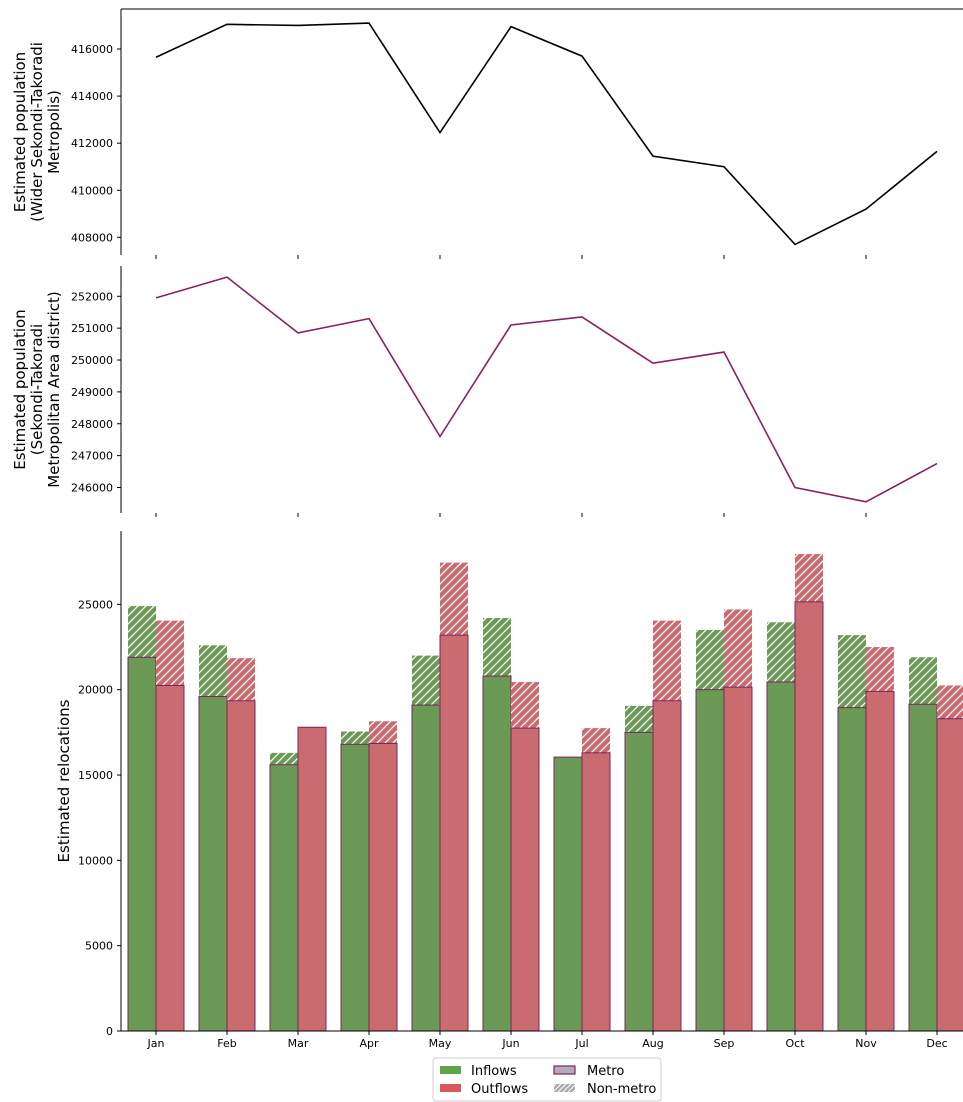 The width and height of the screenshot is (963, 1102). Describe the element at coordinates (724, 1043) in the screenshot. I see `x-tick-label: Sep` at that location.